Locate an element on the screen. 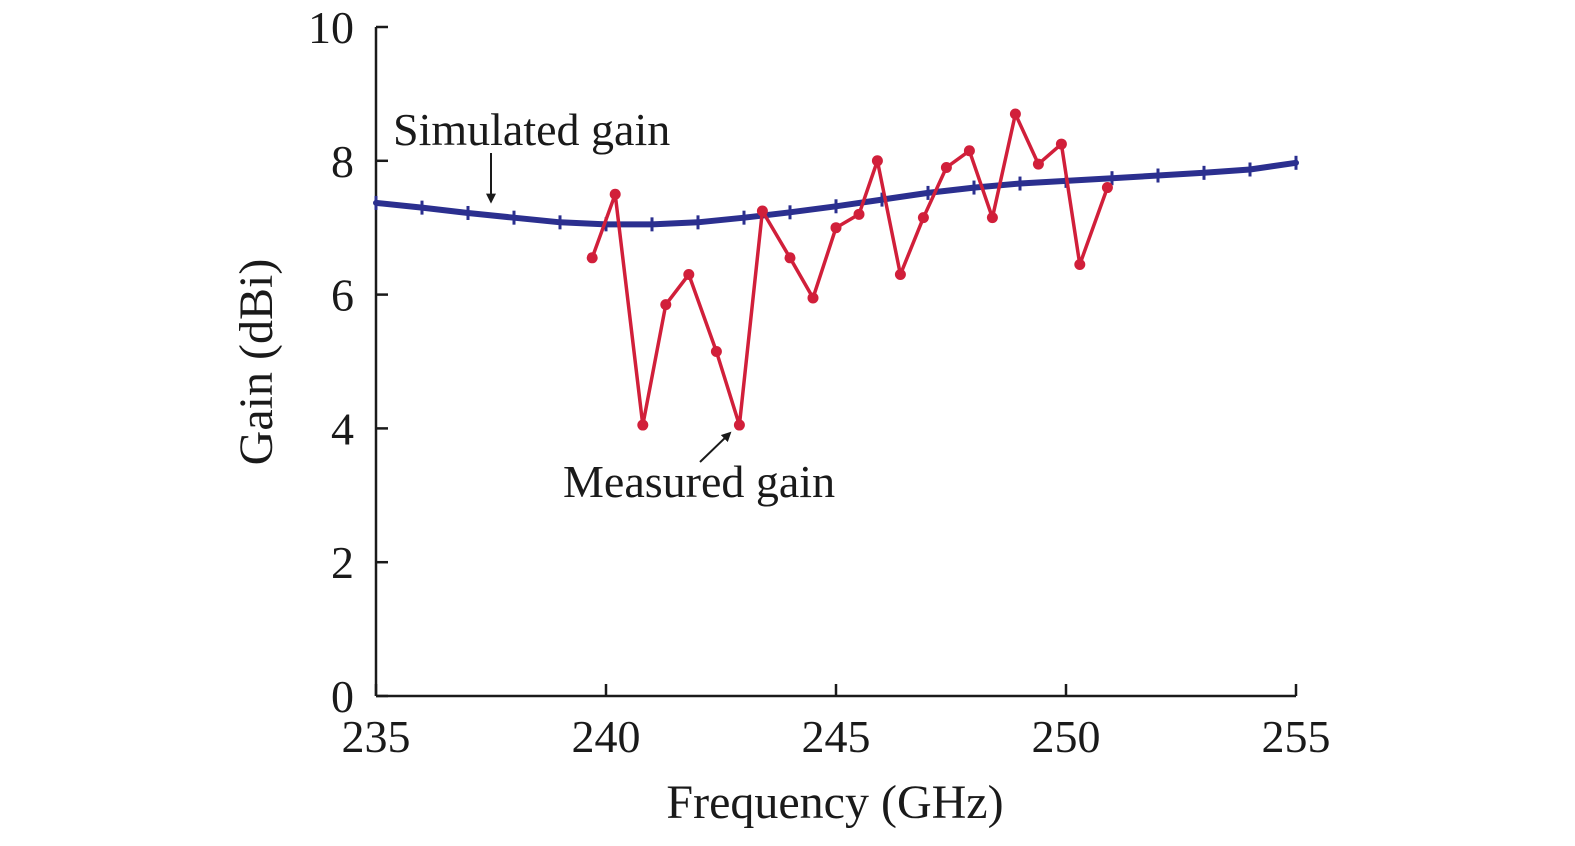  y-tick-label: 4 is located at coordinates (342, 428).